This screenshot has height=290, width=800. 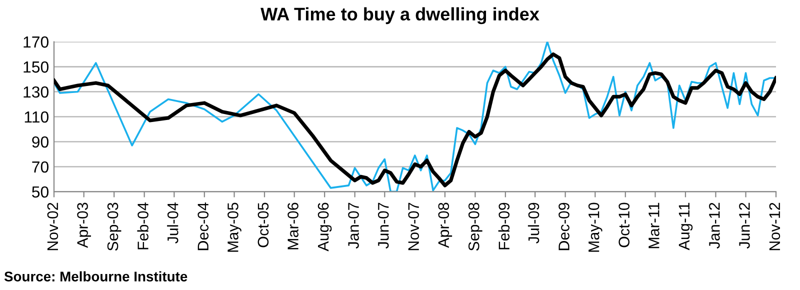 I want to click on x-tick-label: Jun-07, so click(x=383, y=225).